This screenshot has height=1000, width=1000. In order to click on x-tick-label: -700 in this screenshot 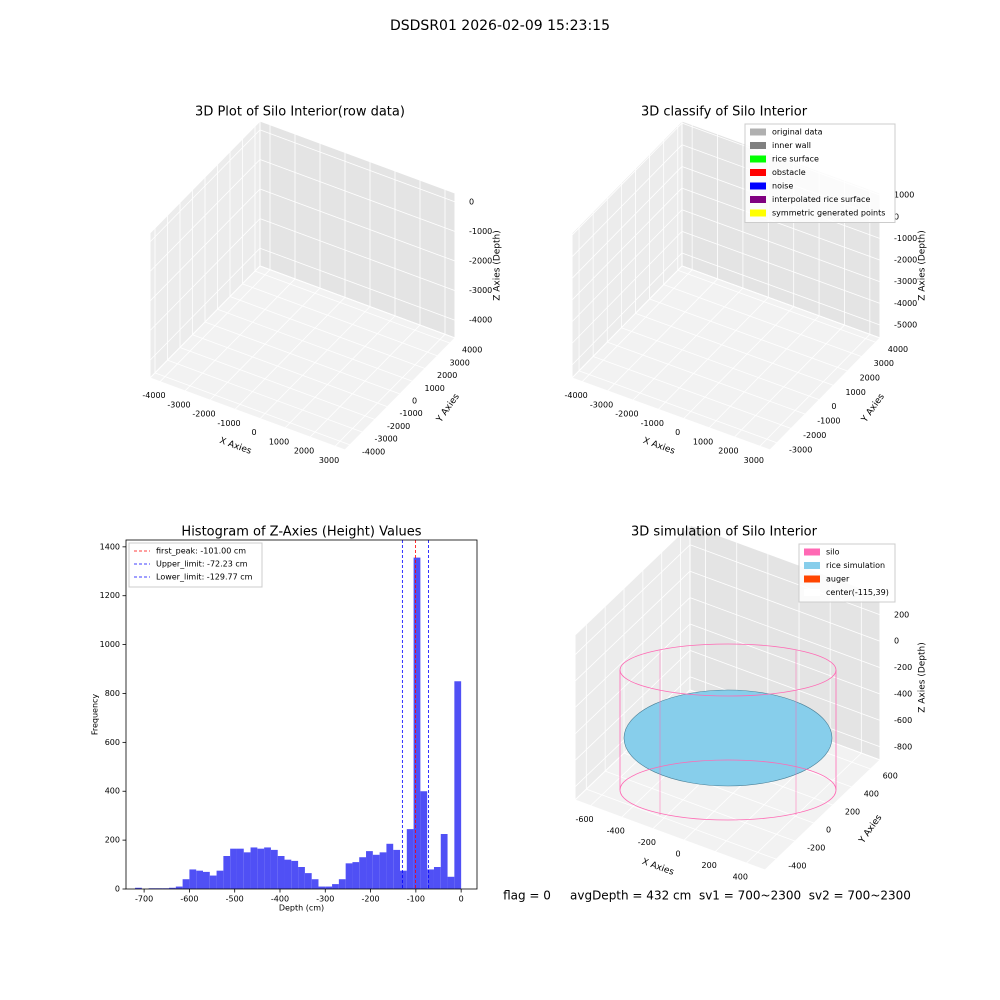, I will do `click(144, 899)`.